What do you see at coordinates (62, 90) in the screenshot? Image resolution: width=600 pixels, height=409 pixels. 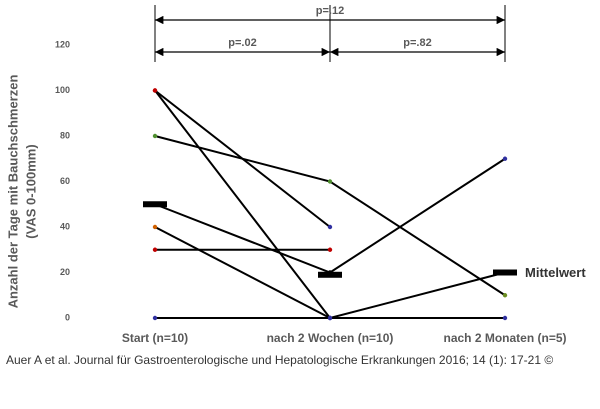 I see `y-tick-label: 100` at bounding box center [62, 90].